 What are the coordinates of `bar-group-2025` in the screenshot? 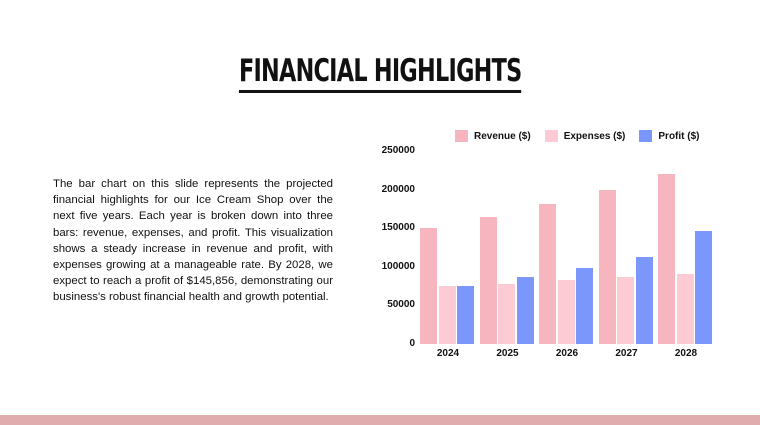 It's located at (507, 247).